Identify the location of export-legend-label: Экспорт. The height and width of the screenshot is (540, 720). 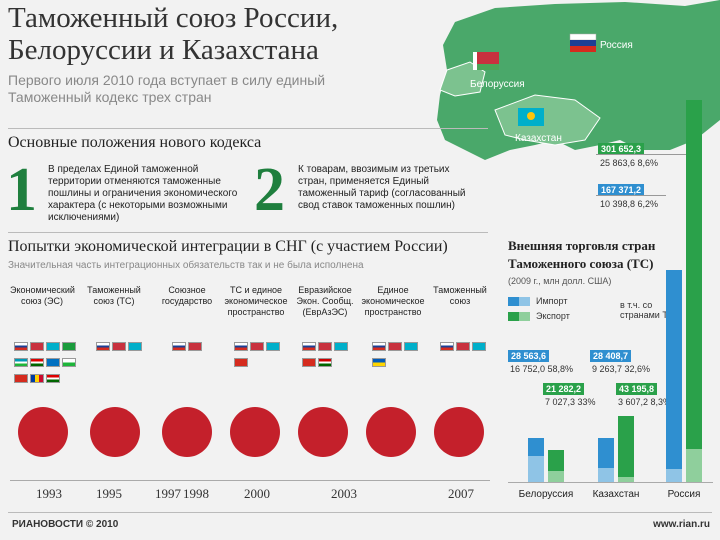
(553, 316).